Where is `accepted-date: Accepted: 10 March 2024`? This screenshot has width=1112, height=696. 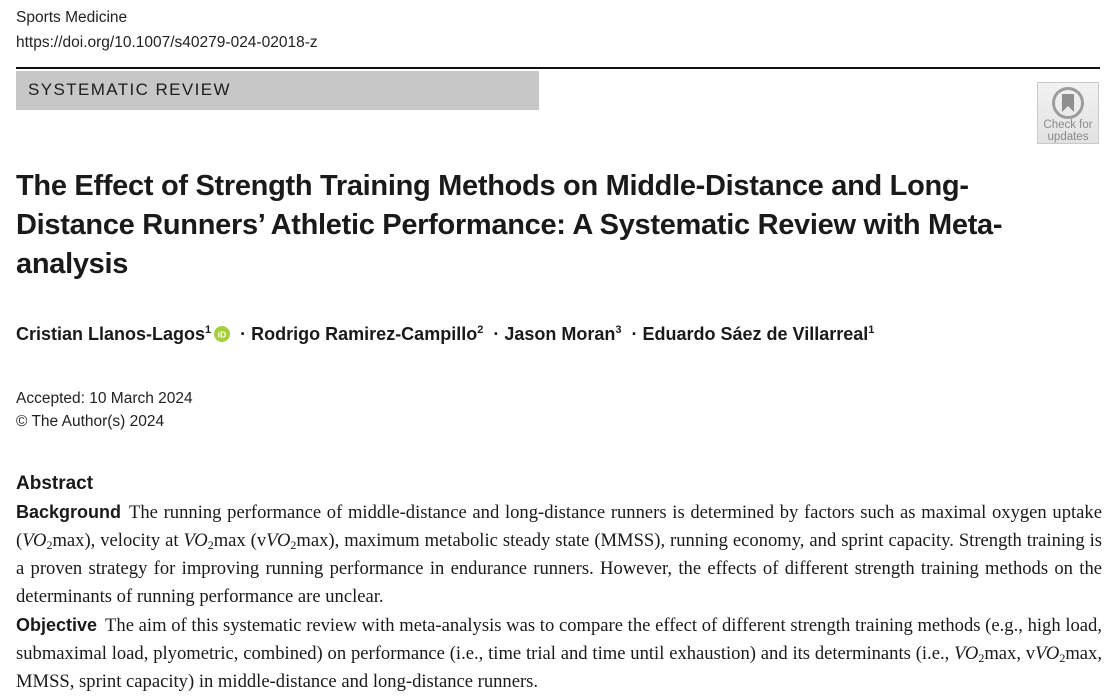
accepted-date: Accepted: 10 March 2024 is located at coordinates (104, 398).